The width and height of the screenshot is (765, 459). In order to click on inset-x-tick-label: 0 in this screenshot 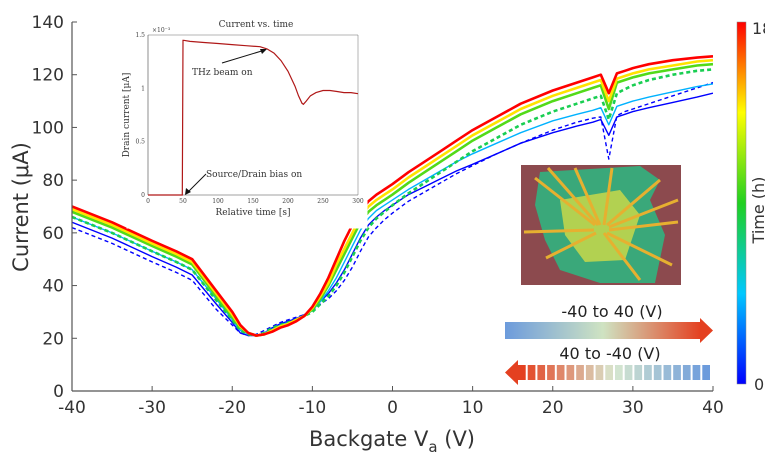, I will do `click(148, 201)`.